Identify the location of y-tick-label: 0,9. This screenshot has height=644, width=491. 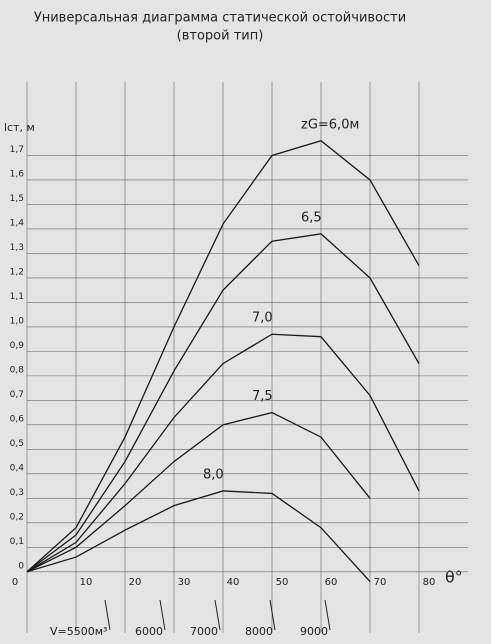
(17, 346).